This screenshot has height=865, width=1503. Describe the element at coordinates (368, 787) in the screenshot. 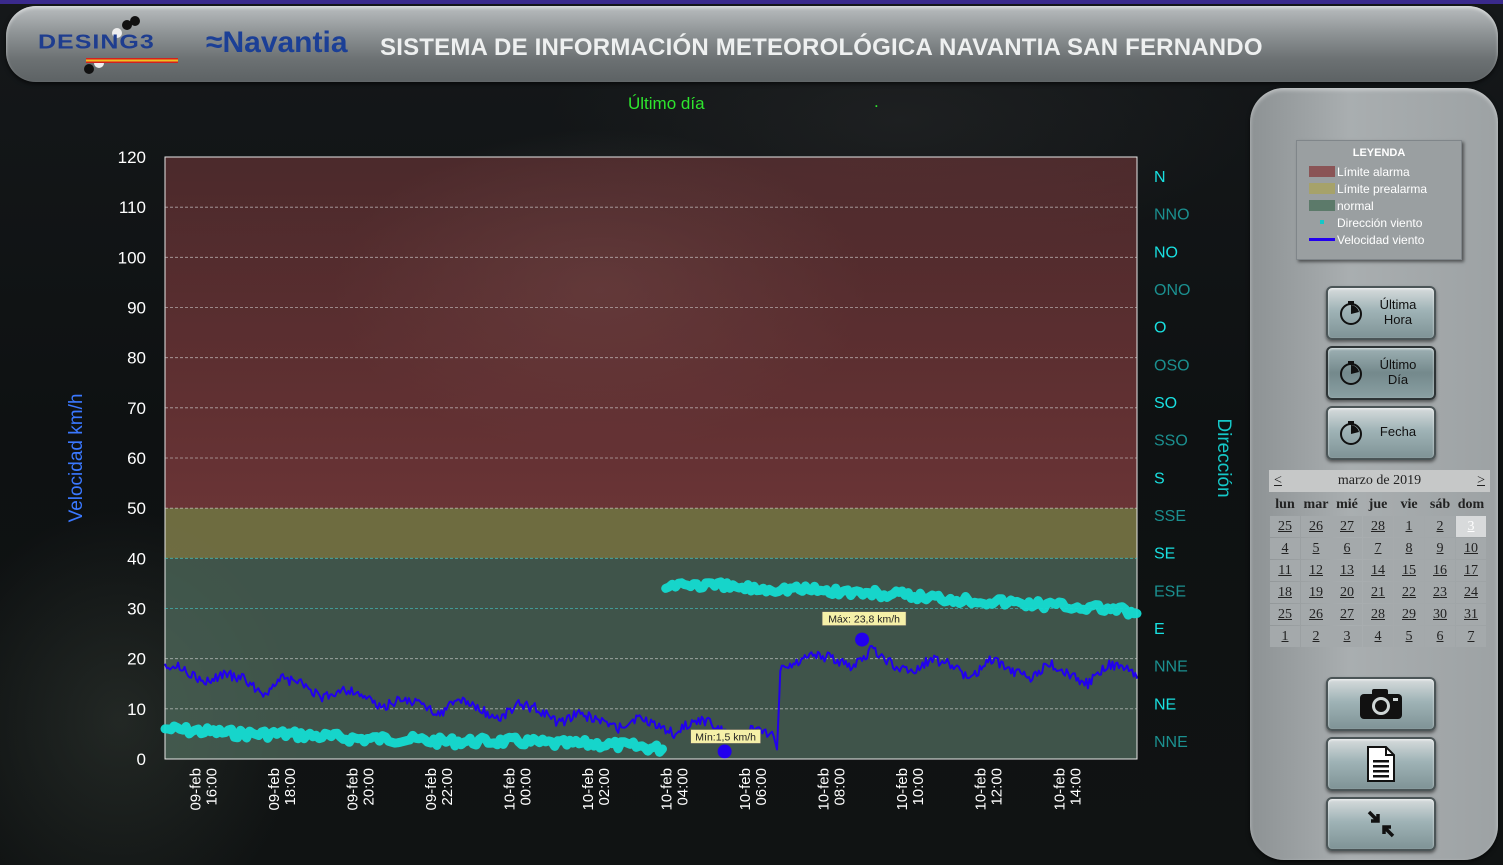

I see `x-tick-time: 20:00` at that location.